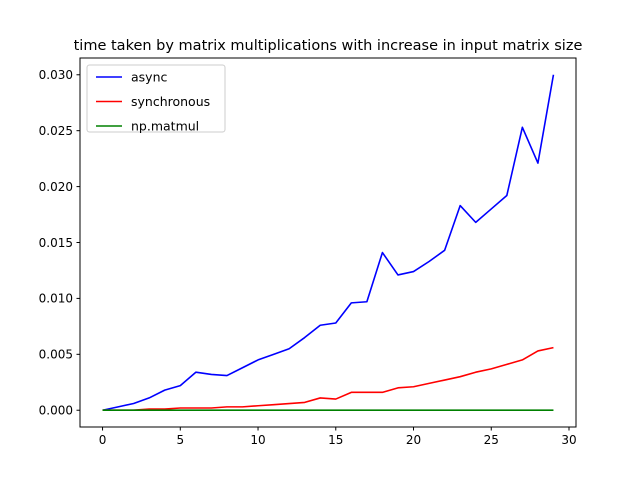 The height and width of the screenshot is (480, 640). I want to click on y-tick-label: 0.015, so click(56, 243).